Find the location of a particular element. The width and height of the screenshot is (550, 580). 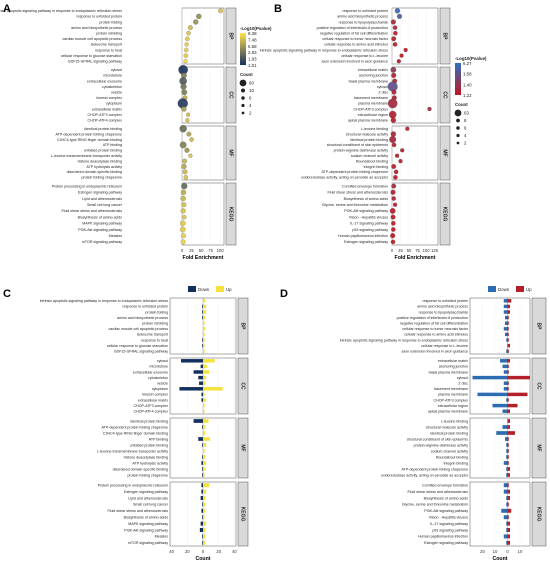

color-legend-tick: 1.40 is located at coordinates (467, 84).